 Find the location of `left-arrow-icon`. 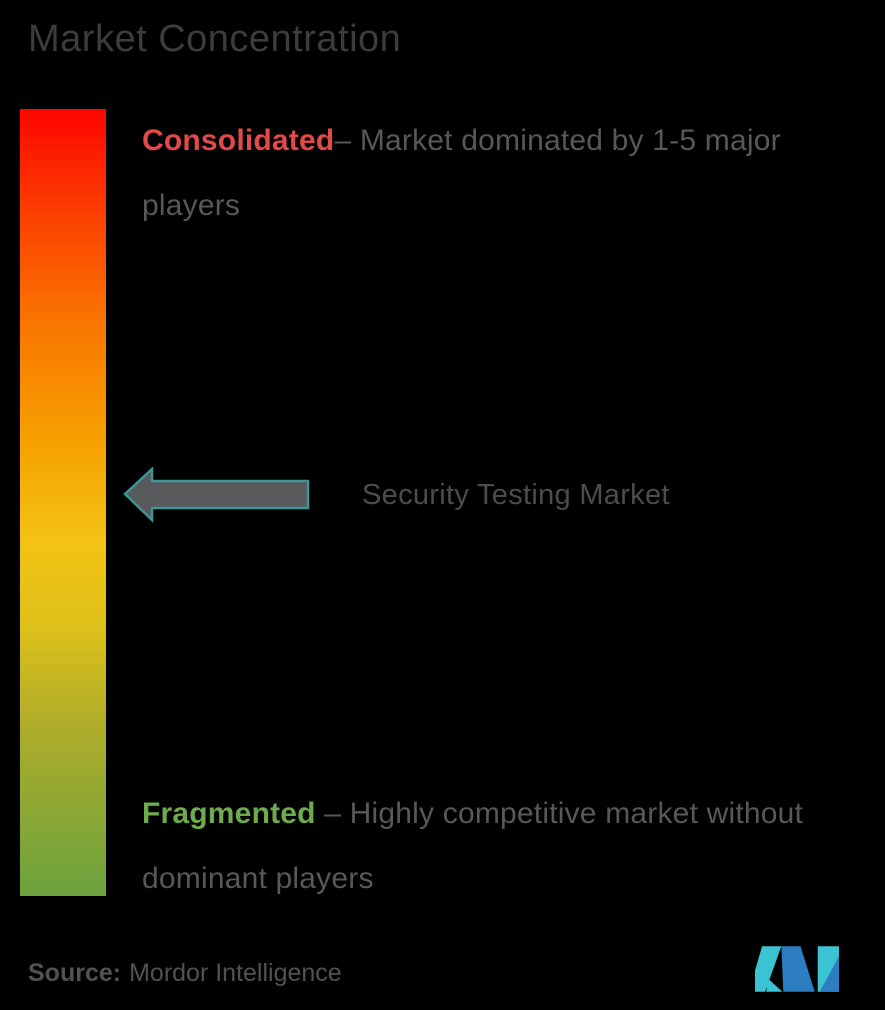

left-arrow-icon is located at coordinates (216, 495).